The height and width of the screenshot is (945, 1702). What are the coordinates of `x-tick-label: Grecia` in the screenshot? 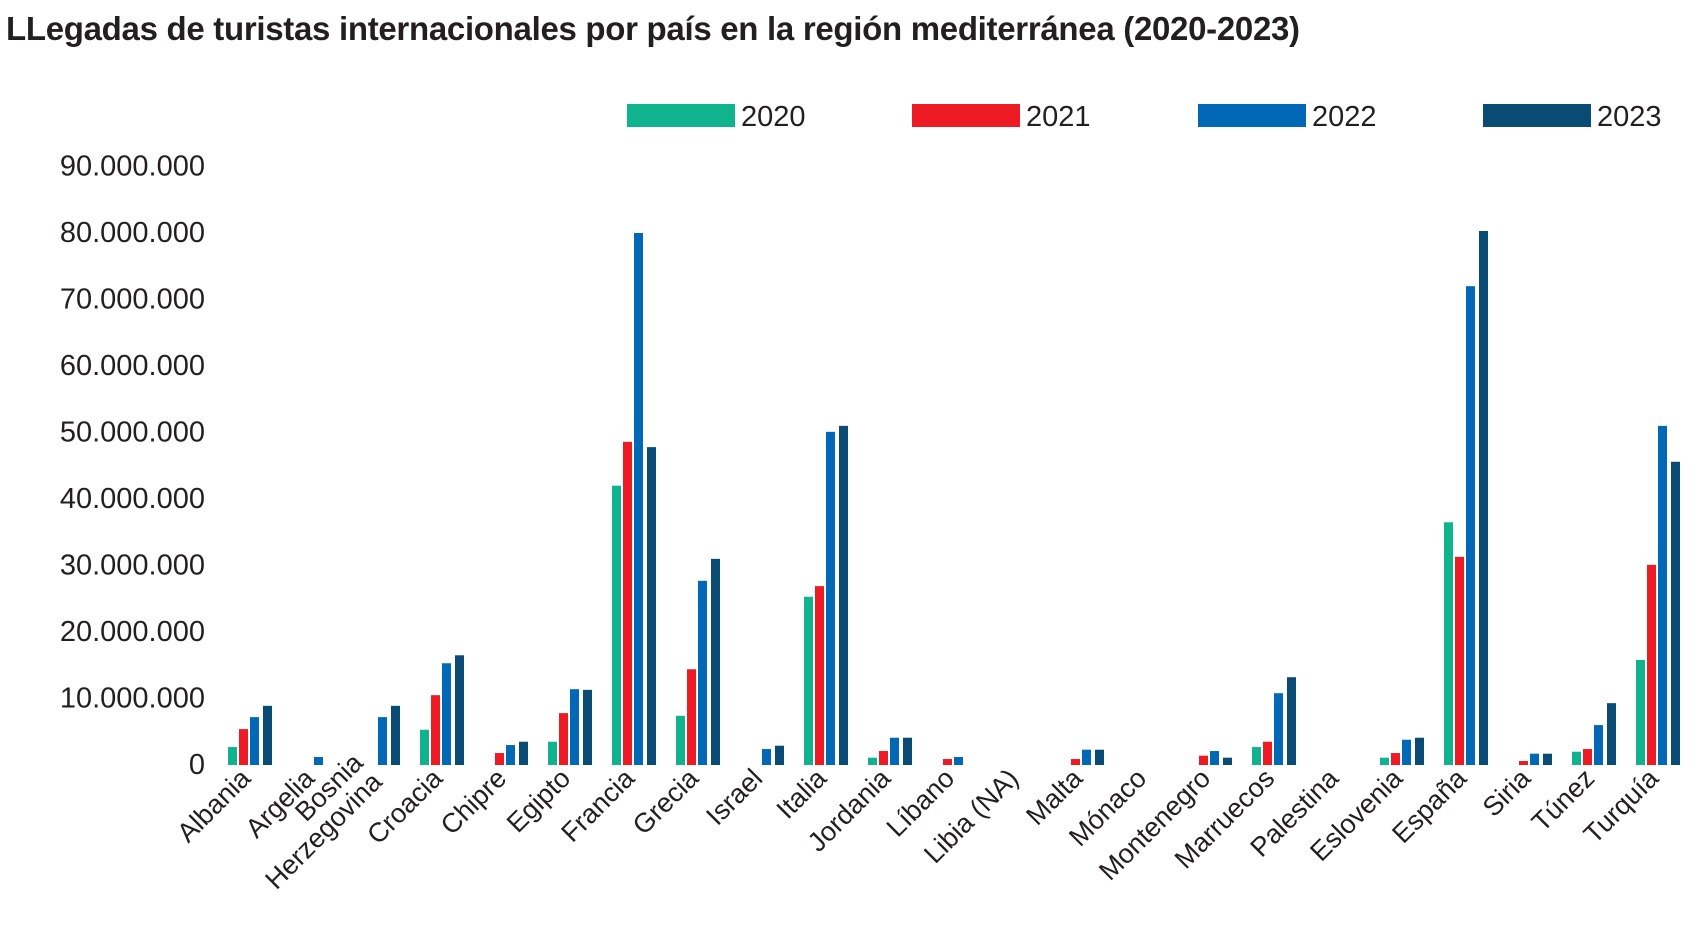 It's located at (666, 801).